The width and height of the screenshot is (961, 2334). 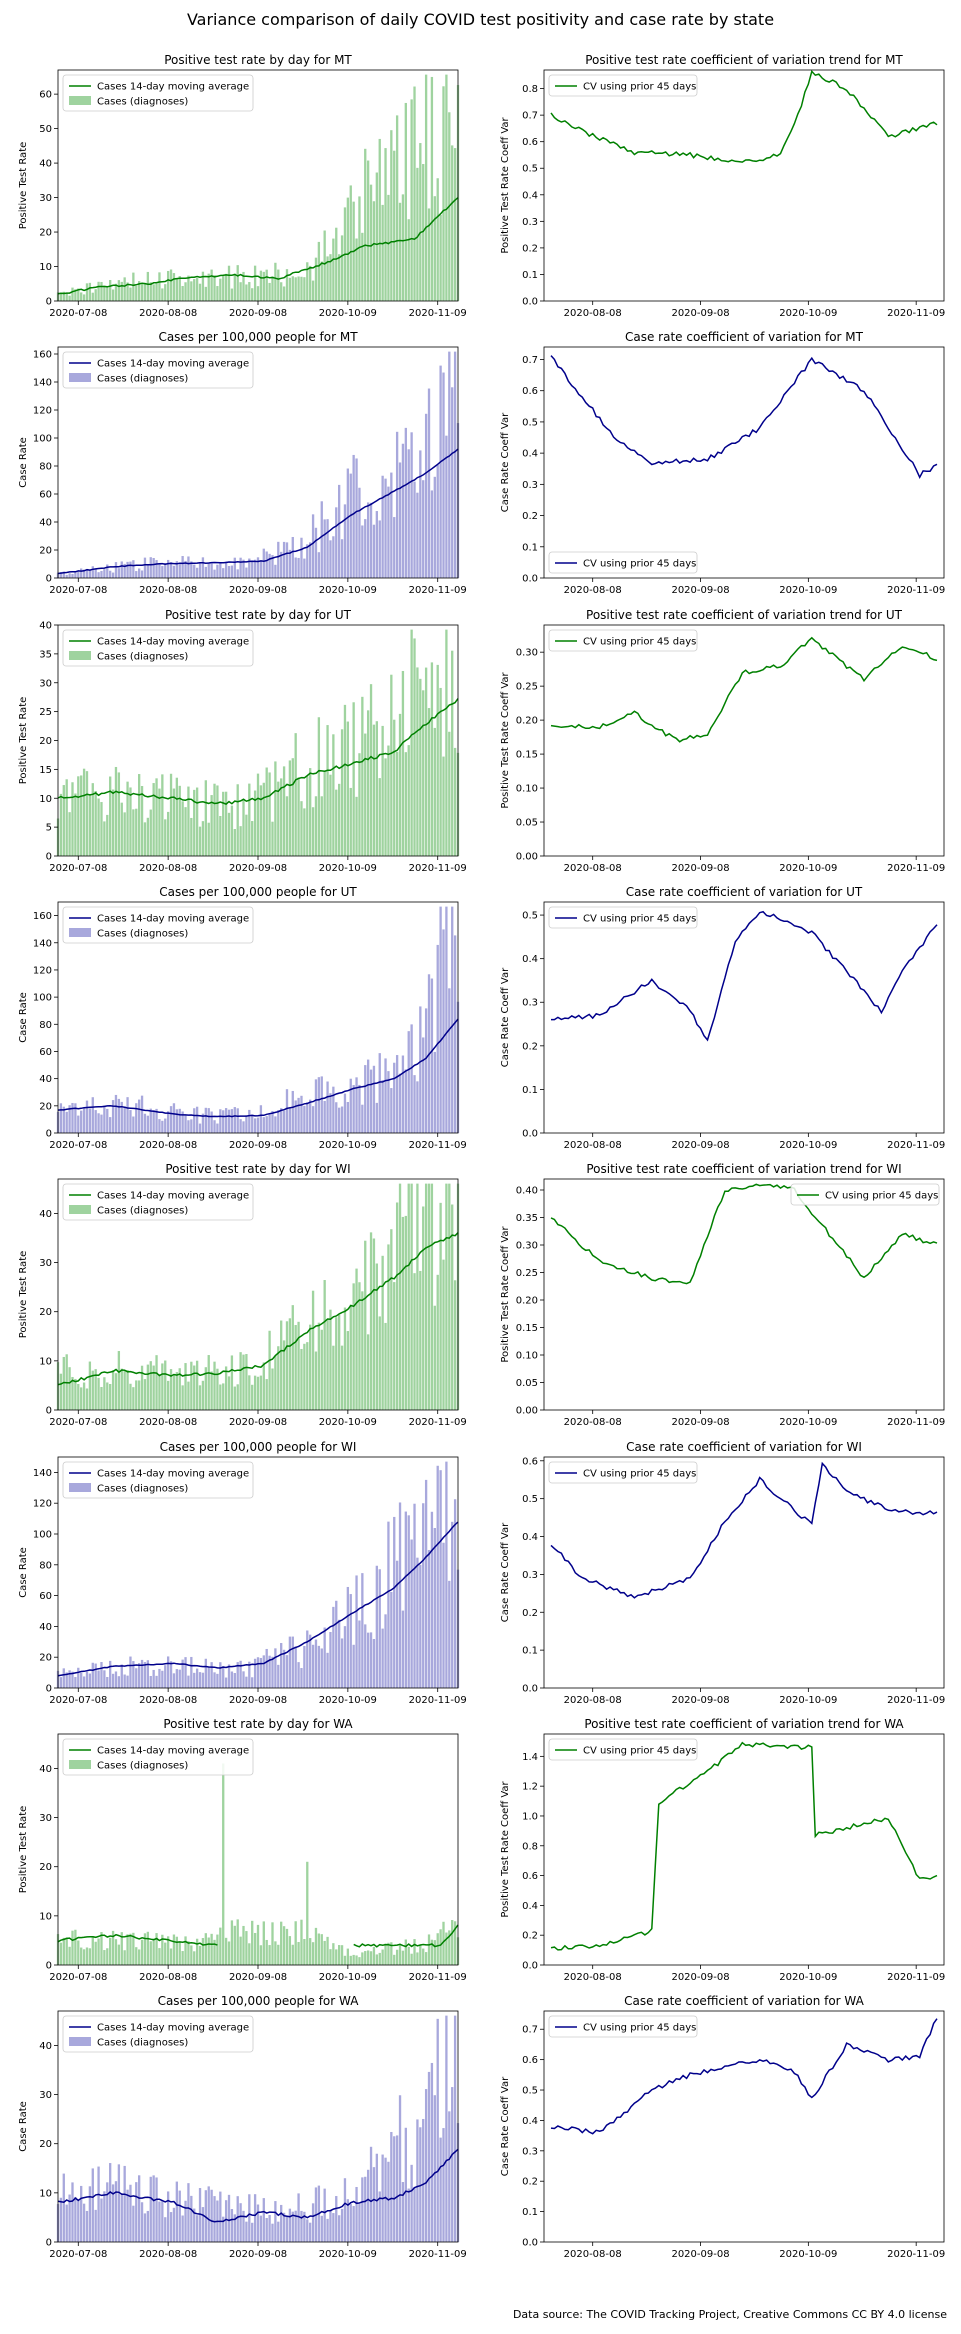 I want to click on y-tick-label: 0.00, so click(x=527, y=1411).